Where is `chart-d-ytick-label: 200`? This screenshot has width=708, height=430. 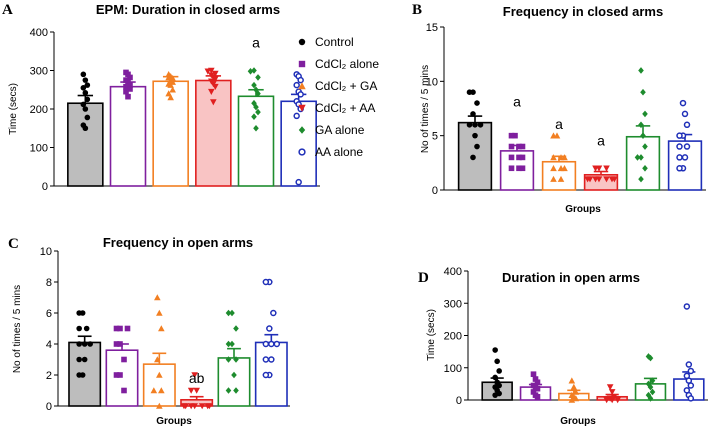 chart-d-ytick-label: 200 is located at coordinates (453, 337).